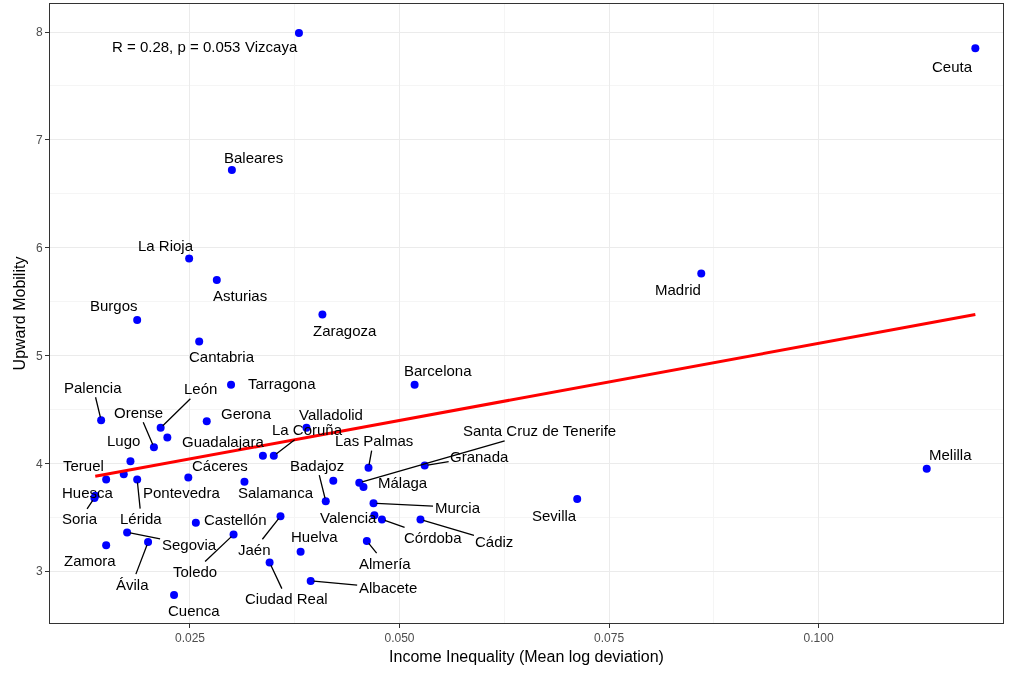 The height and width of the screenshot is (678, 1009). What do you see at coordinates (276, 492) in the screenshot?
I see `data-label: Salamanca` at bounding box center [276, 492].